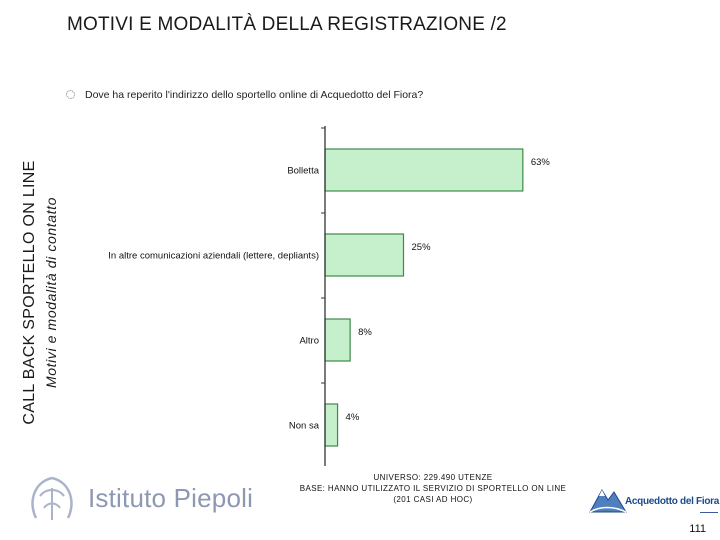 This screenshot has width=720, height=540. I want to click on value-label: 8%, so click(365, 332).